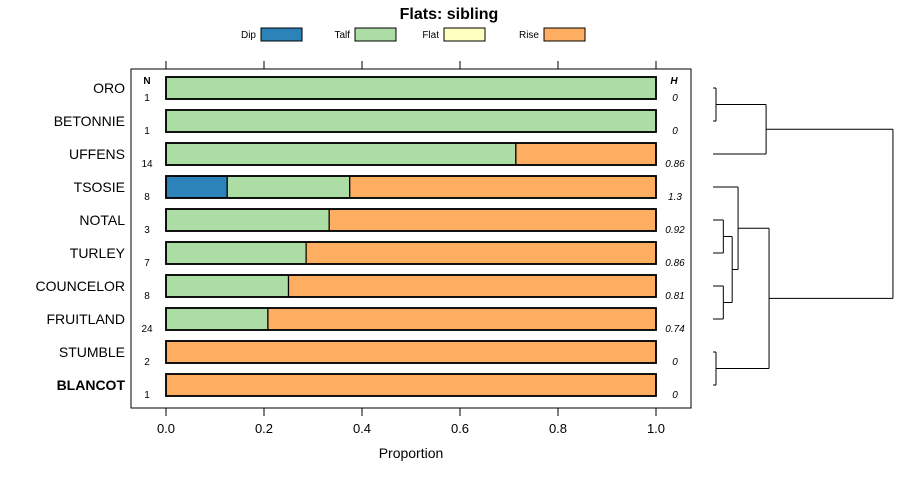 This screenshot has height=480, width=900. What do you see at coordinates (97, 154) in the screenshot?
I see `category-label: UFFENS` at bounding box center [97, 154].